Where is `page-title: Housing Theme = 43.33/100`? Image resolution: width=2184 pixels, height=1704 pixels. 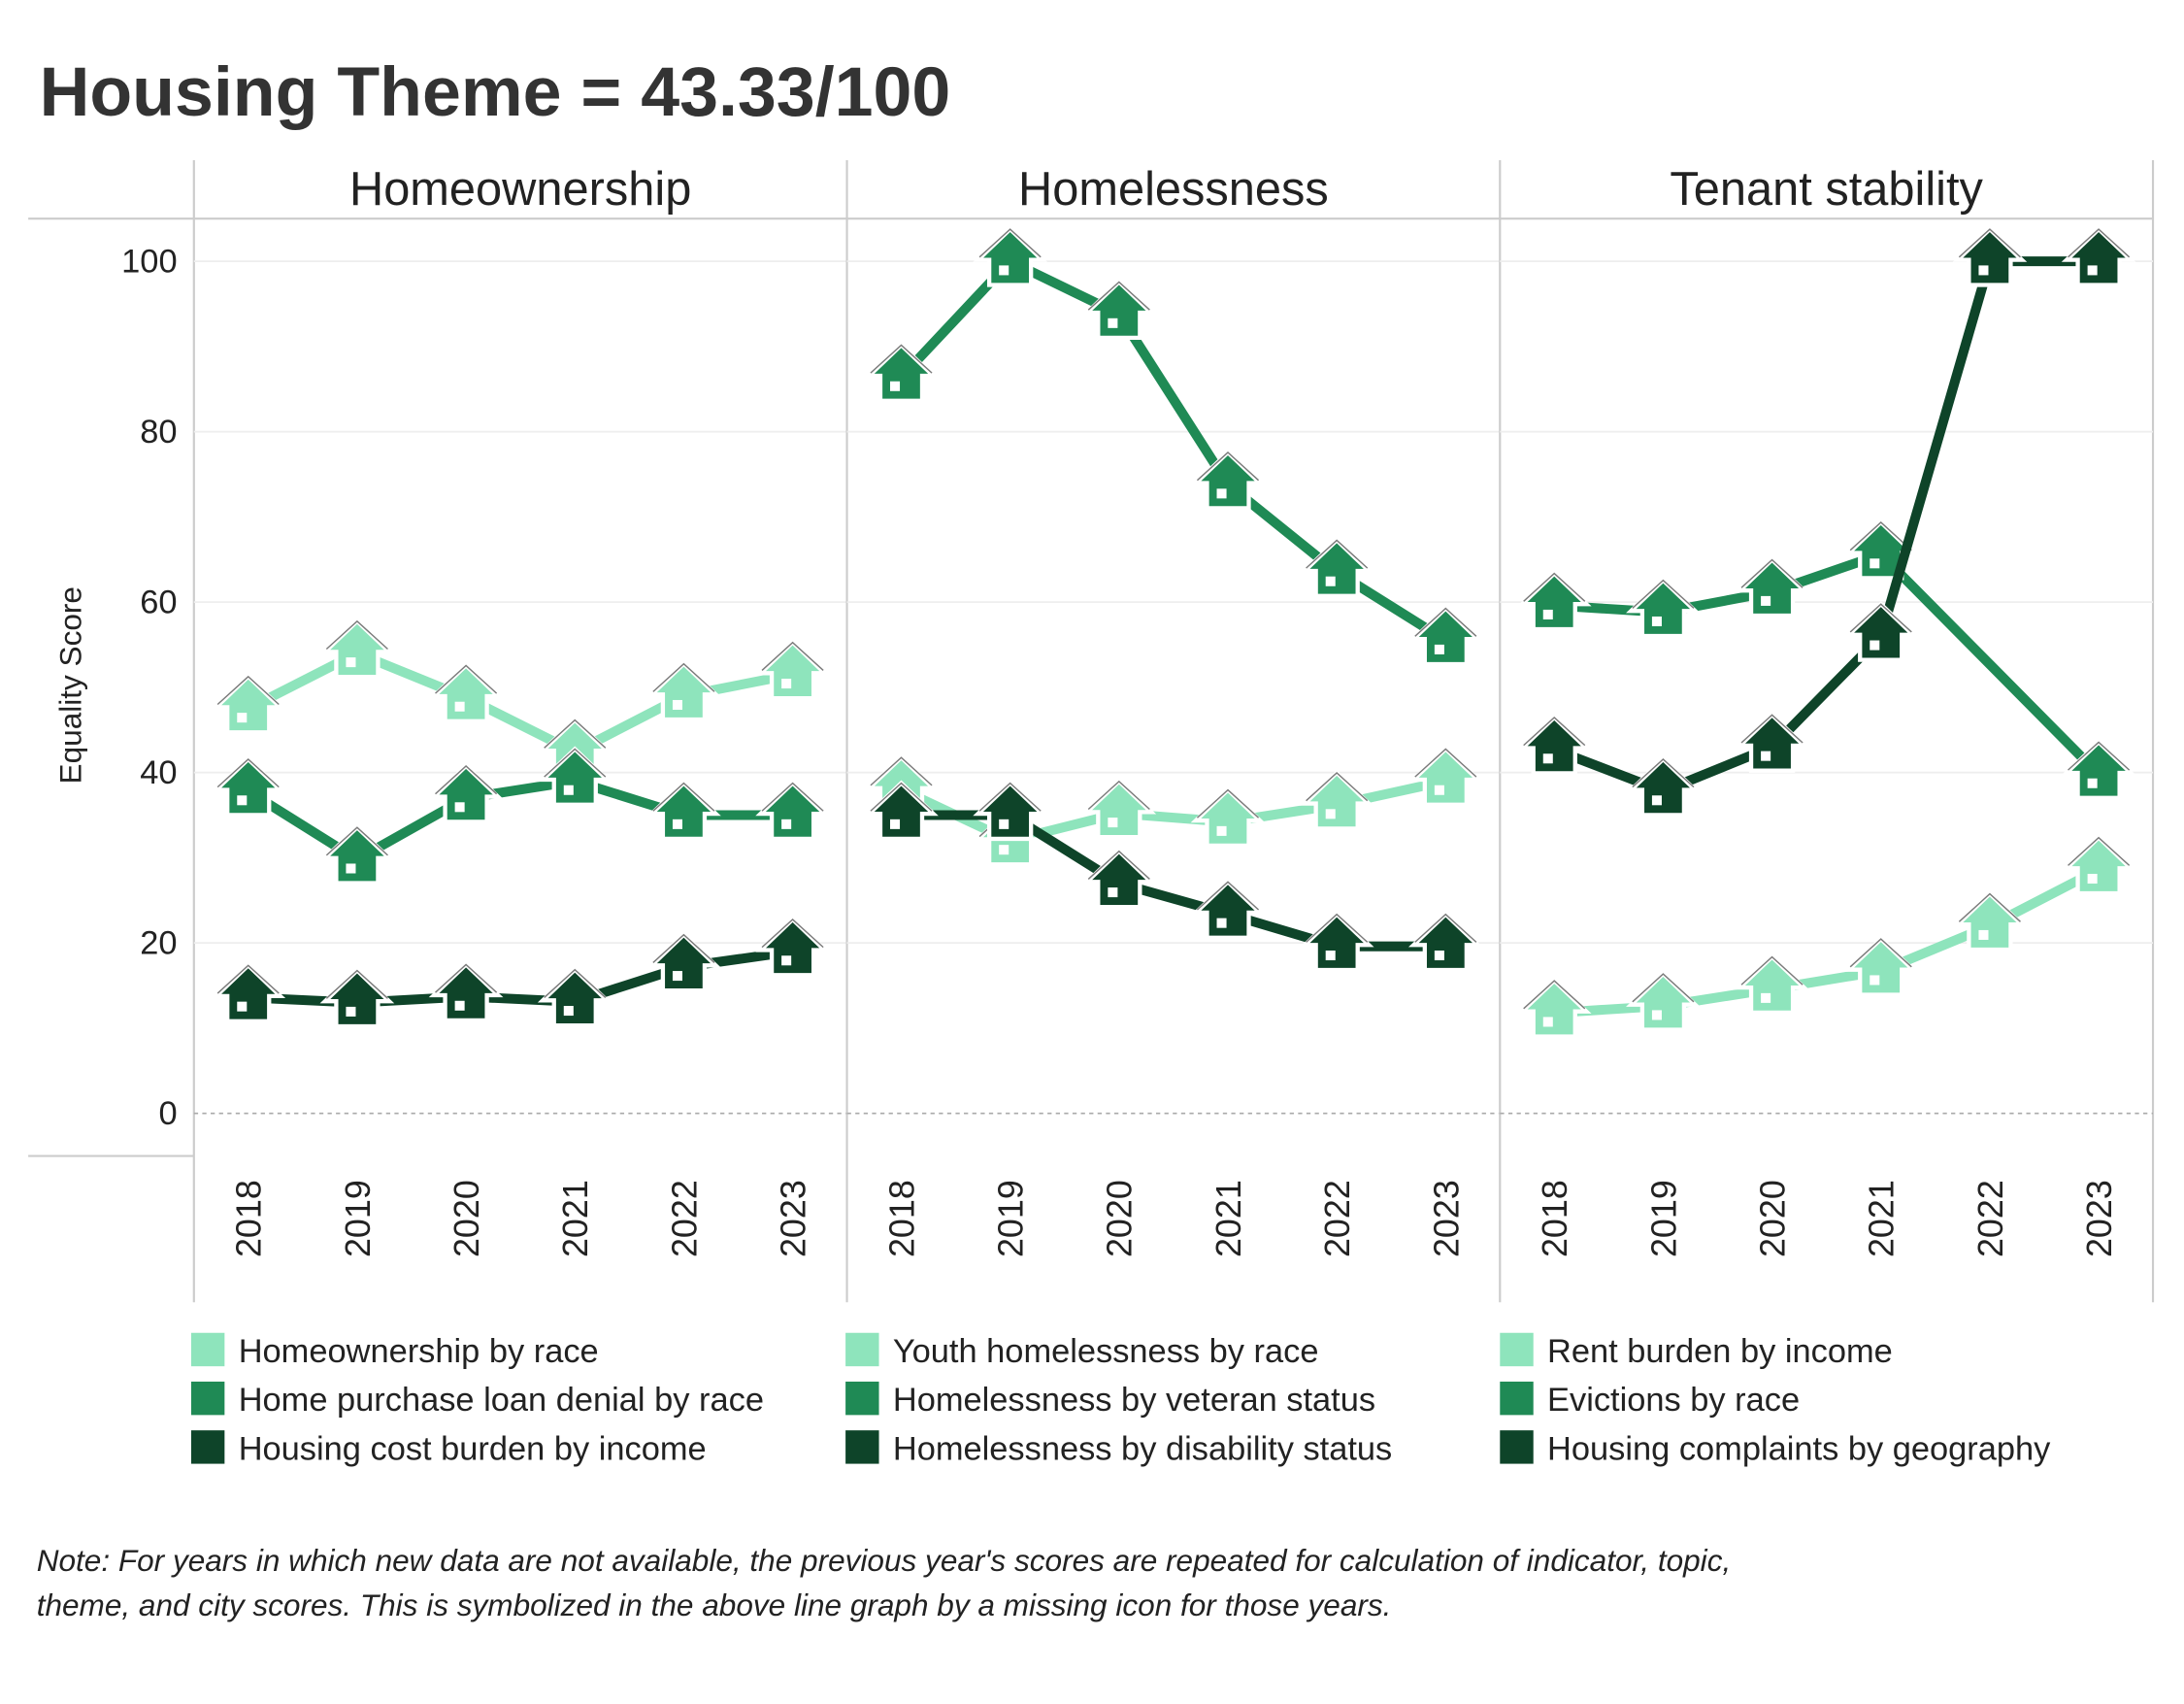
page-title: Housing Theme = 43.33/100 is located at coordinates (495, 92).